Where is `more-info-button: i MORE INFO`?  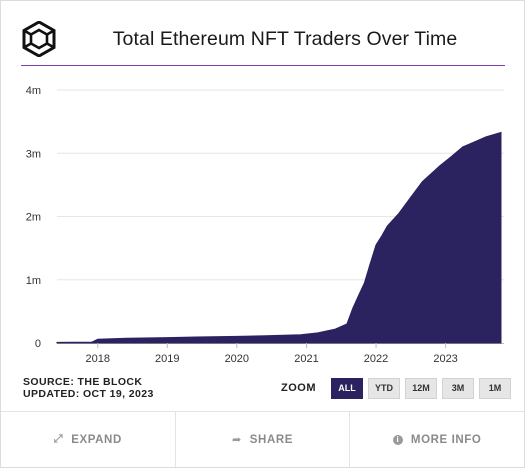 more-info-button: i MORE INFO is located at coordinates (436, 439).